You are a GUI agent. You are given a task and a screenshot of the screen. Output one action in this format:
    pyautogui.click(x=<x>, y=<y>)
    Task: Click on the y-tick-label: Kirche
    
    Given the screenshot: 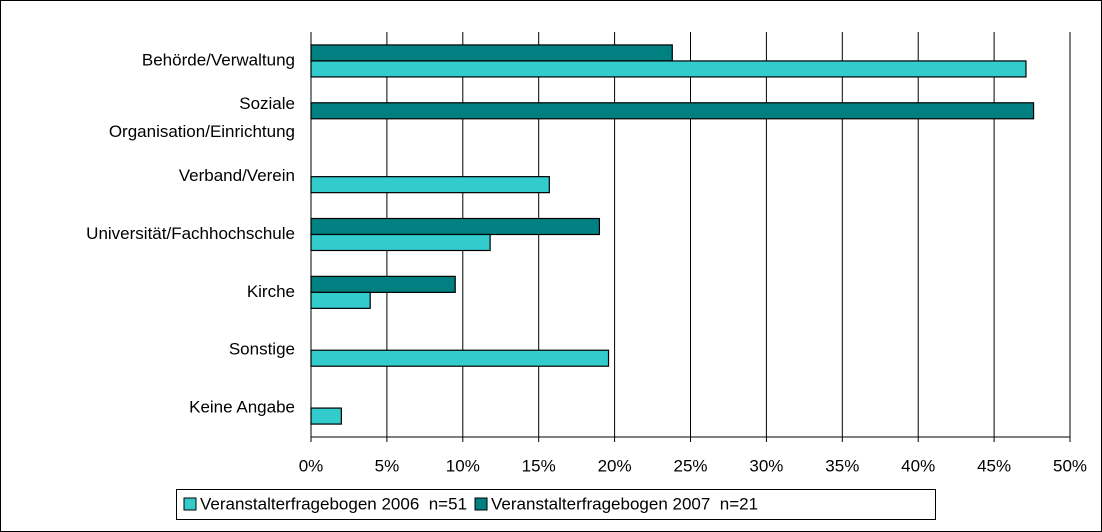 What is the action you would take?
    pyautogui.click(x=271, y=291)
    